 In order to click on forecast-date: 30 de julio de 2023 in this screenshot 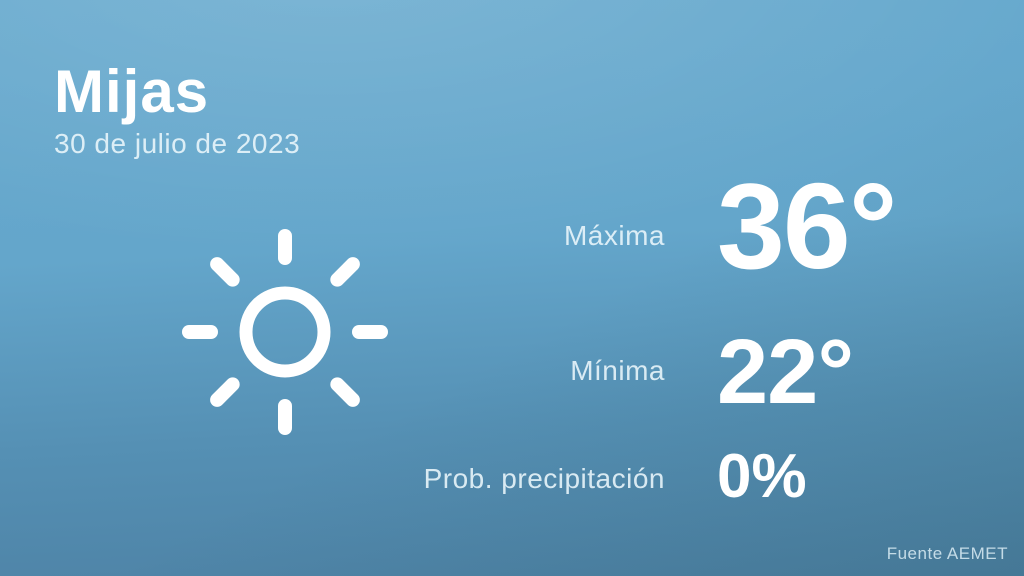, I will do `click(177, 143)`.